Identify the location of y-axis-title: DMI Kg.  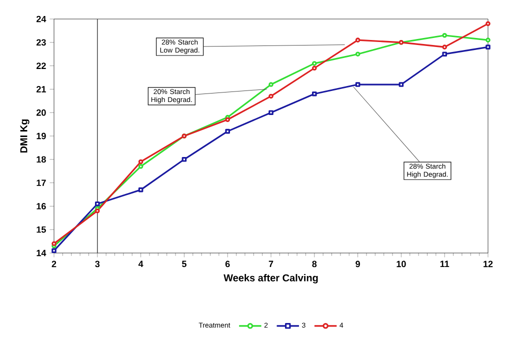
(25, 136).